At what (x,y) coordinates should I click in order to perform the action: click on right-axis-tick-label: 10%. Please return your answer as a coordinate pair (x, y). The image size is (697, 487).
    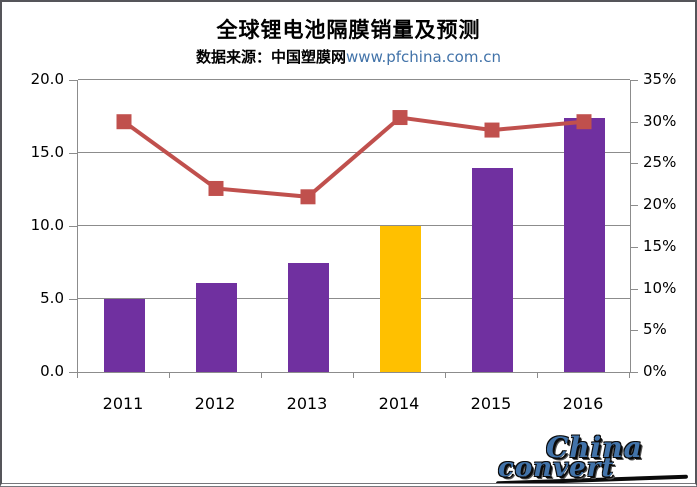
    Looking at the image, I should click on (660, 287).